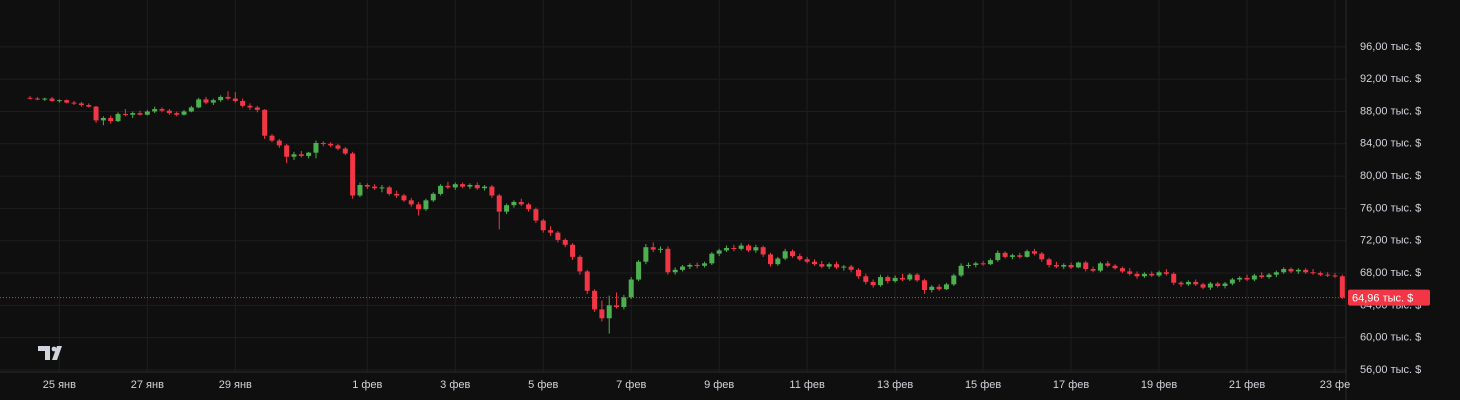 Image resolution: width=1460 pixels, height=400 pixels. Describe the element at coordinates (1390, 241) in the screenshot. I see `y-tick-label: 72,00 тыс. $` at that location.